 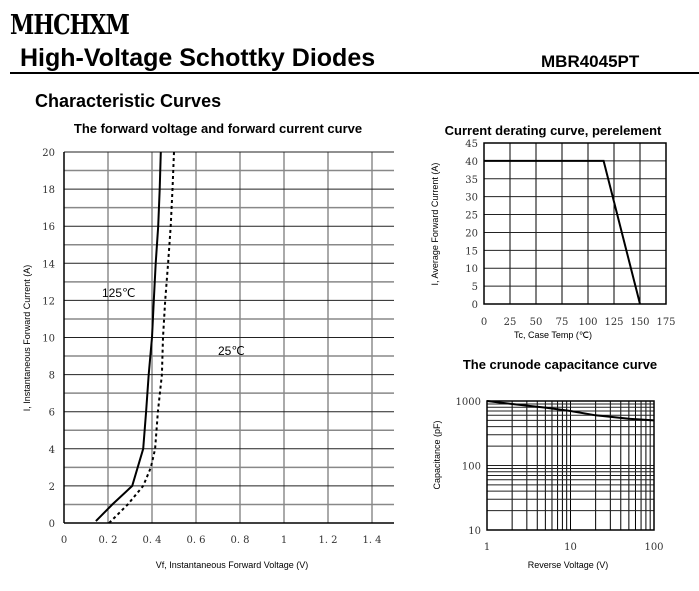 What do you see at coordinates (198, 58) in the screenshot?
I see `page-title: High-Voltage Schottky Diodes` at bounding box center [198, 58].